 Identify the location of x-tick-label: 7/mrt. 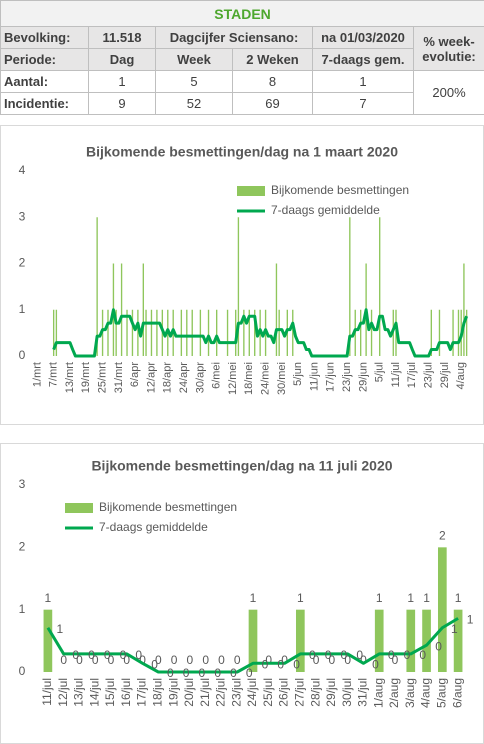
(54, 374).